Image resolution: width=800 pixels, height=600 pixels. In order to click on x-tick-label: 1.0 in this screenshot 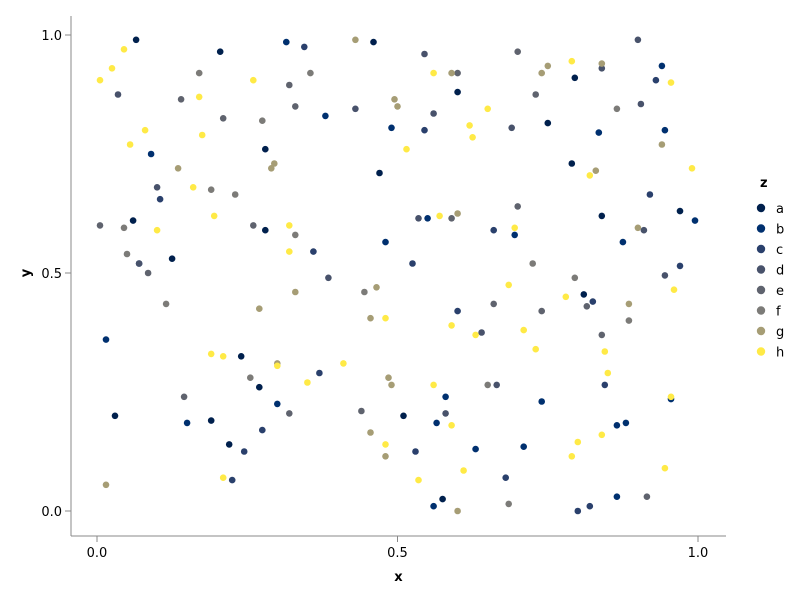, I will do `click(698, 553)`.